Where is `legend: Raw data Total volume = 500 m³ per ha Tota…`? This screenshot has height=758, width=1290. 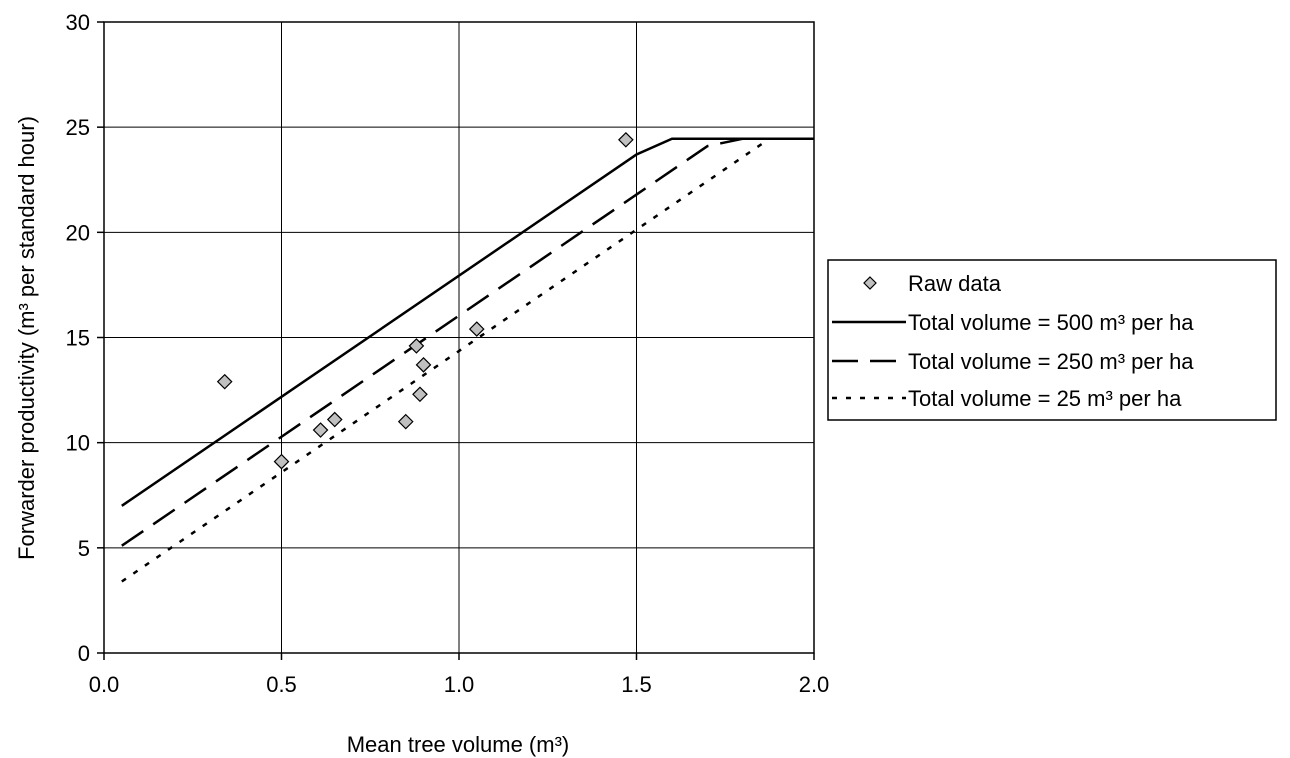 legend: Raw data Total volume = 500 m³ per ha Tota… is located at coordinates (1052, 340).